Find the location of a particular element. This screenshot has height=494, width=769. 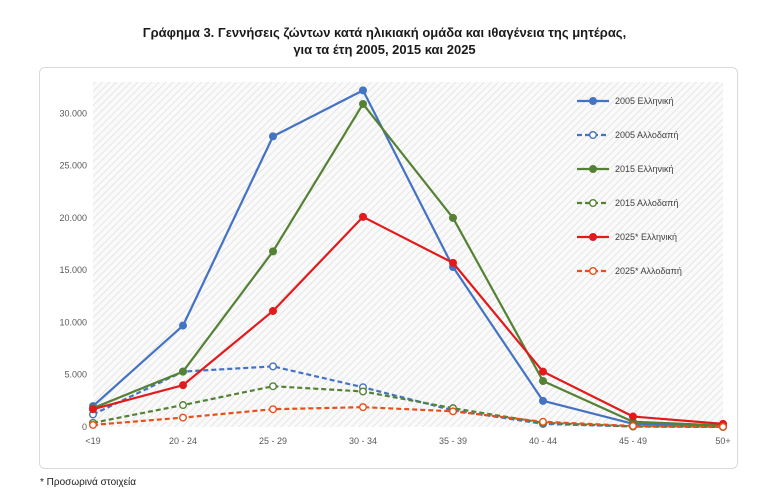

chart-title-line-2: για τα έτη 2005, 2015 και 2025 is located at coordinates (384, 49).